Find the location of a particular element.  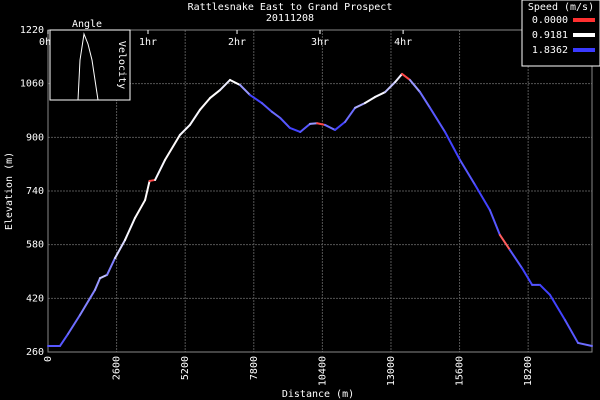

chart-title: Rattlesnake East to Grand Prospect is located at coordinates (290, 7).